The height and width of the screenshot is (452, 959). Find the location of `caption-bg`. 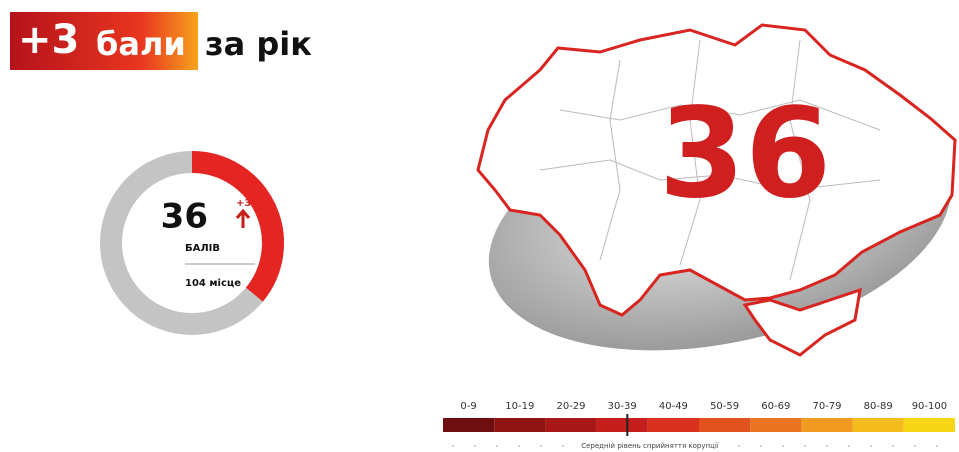

caption-bg is located at coordinates (650, 446).